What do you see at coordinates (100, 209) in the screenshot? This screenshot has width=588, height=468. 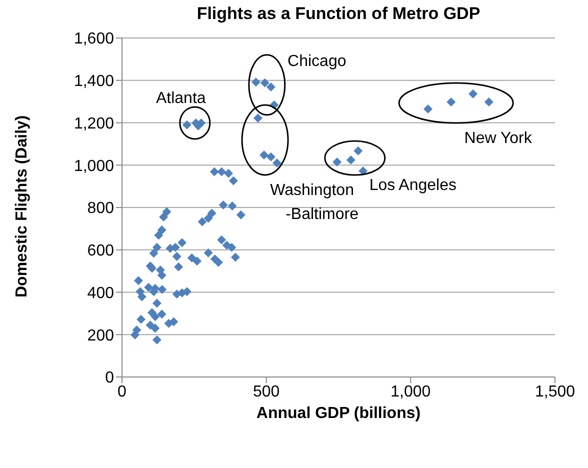 I see `y-tick-label: 800` at bounding box center [100, 209].